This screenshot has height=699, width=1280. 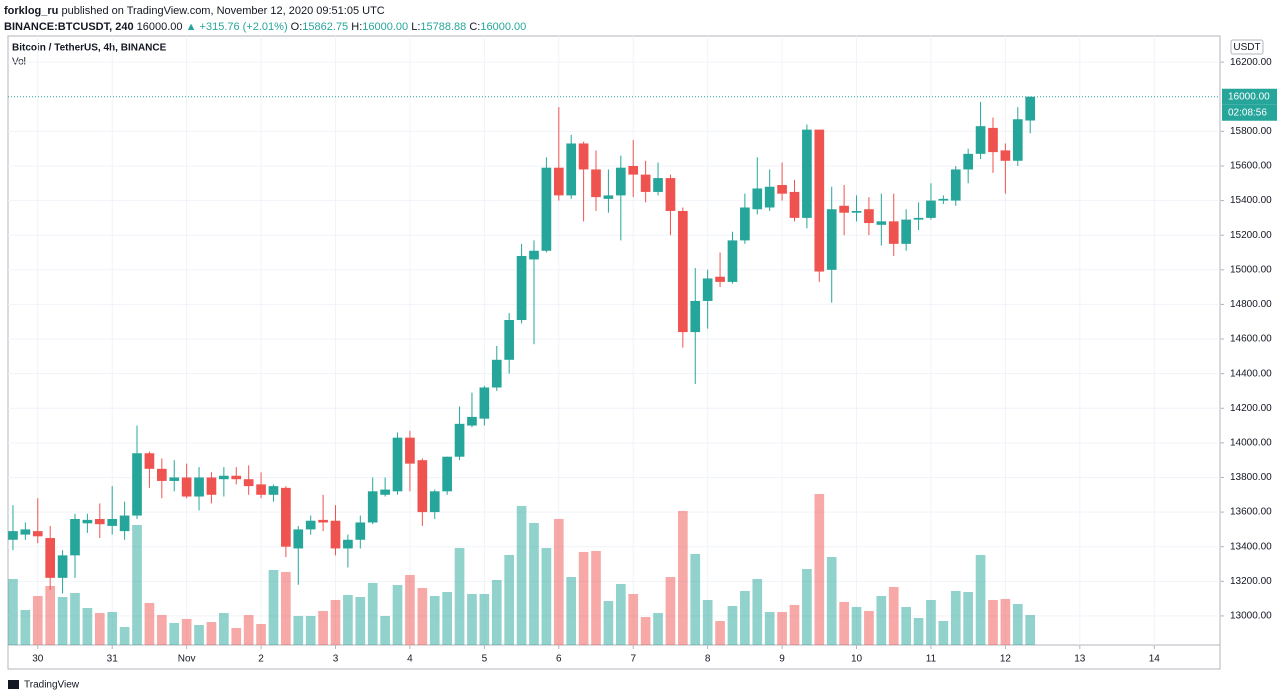 What do you see at coordinates (1249, 112) in the screenshot?
I see `countdown-box` at bounding box center [1249, 112].